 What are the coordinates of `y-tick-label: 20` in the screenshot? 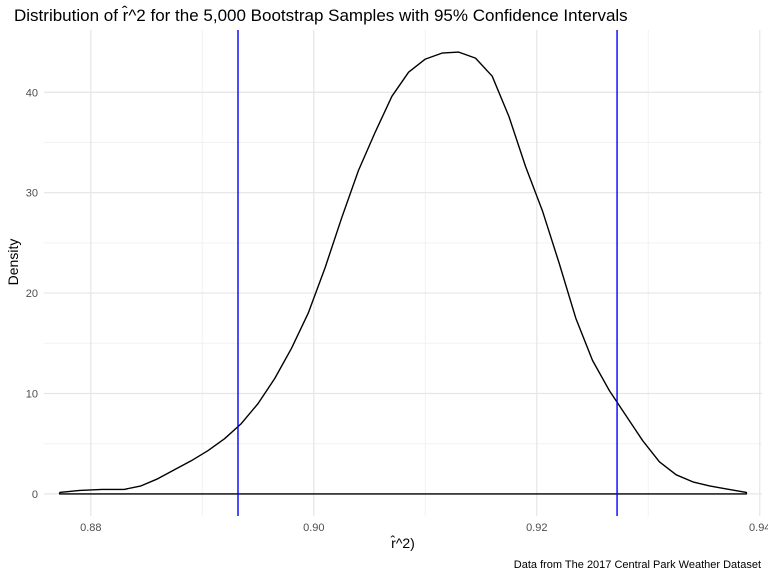 It's located at (32, 294).